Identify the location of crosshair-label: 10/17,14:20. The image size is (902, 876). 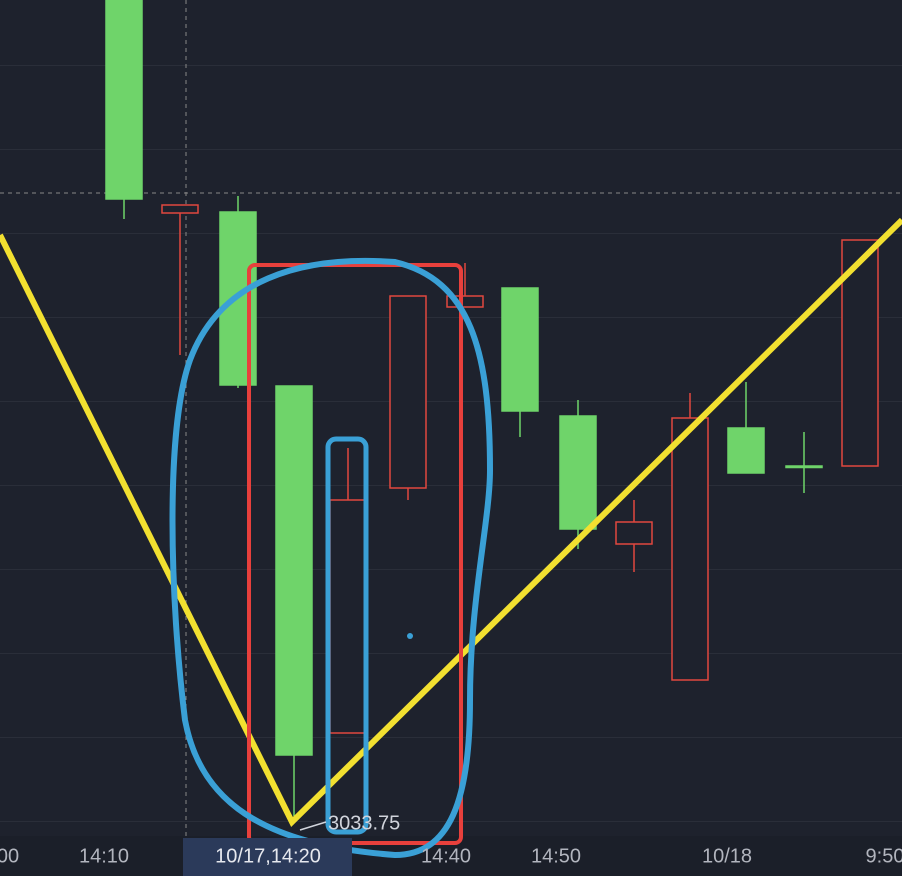
(268, 856).